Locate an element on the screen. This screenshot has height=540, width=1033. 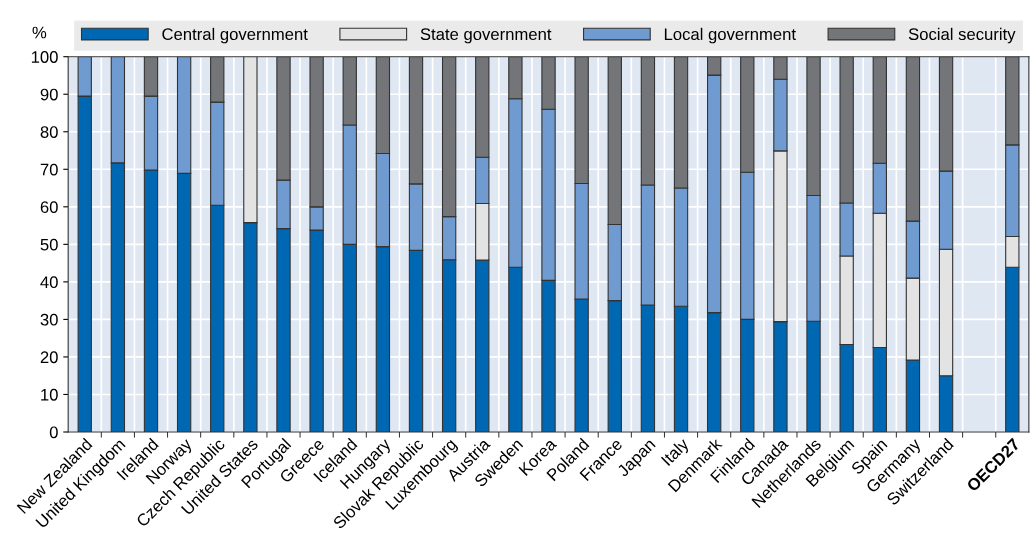
y-tick-label: 90 is located at coordinates (49, 94).